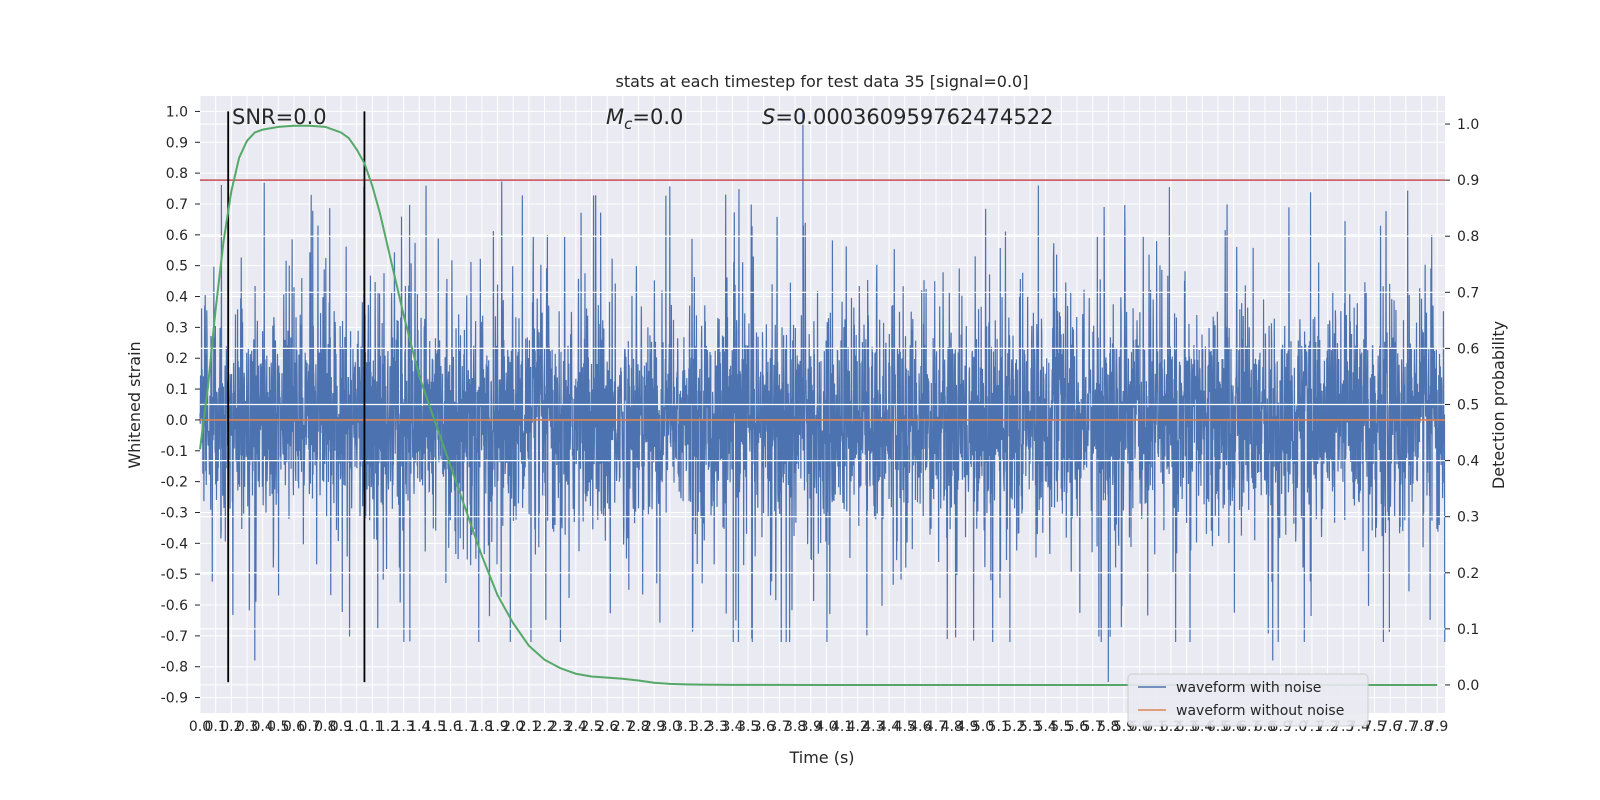 Image resolution: width=1600 pixels, height=800 pixels. Describe the element at coordinates (1093, 727) in the screenshot. I see `x-tick-label: 5.7` at that location.